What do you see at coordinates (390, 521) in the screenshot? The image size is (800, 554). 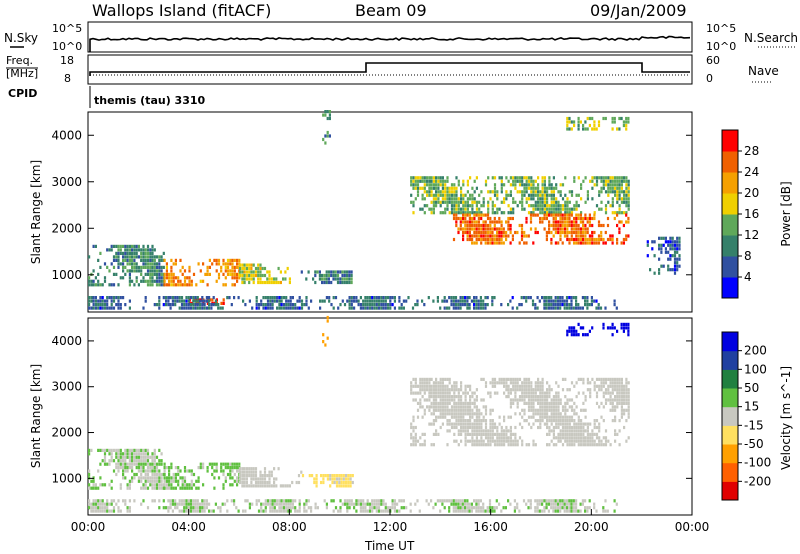 I see `velocity-xticks: 00:00 04:00 08:00 12:00 16:00 20:00 00:00` at bounding box center [390, 521].